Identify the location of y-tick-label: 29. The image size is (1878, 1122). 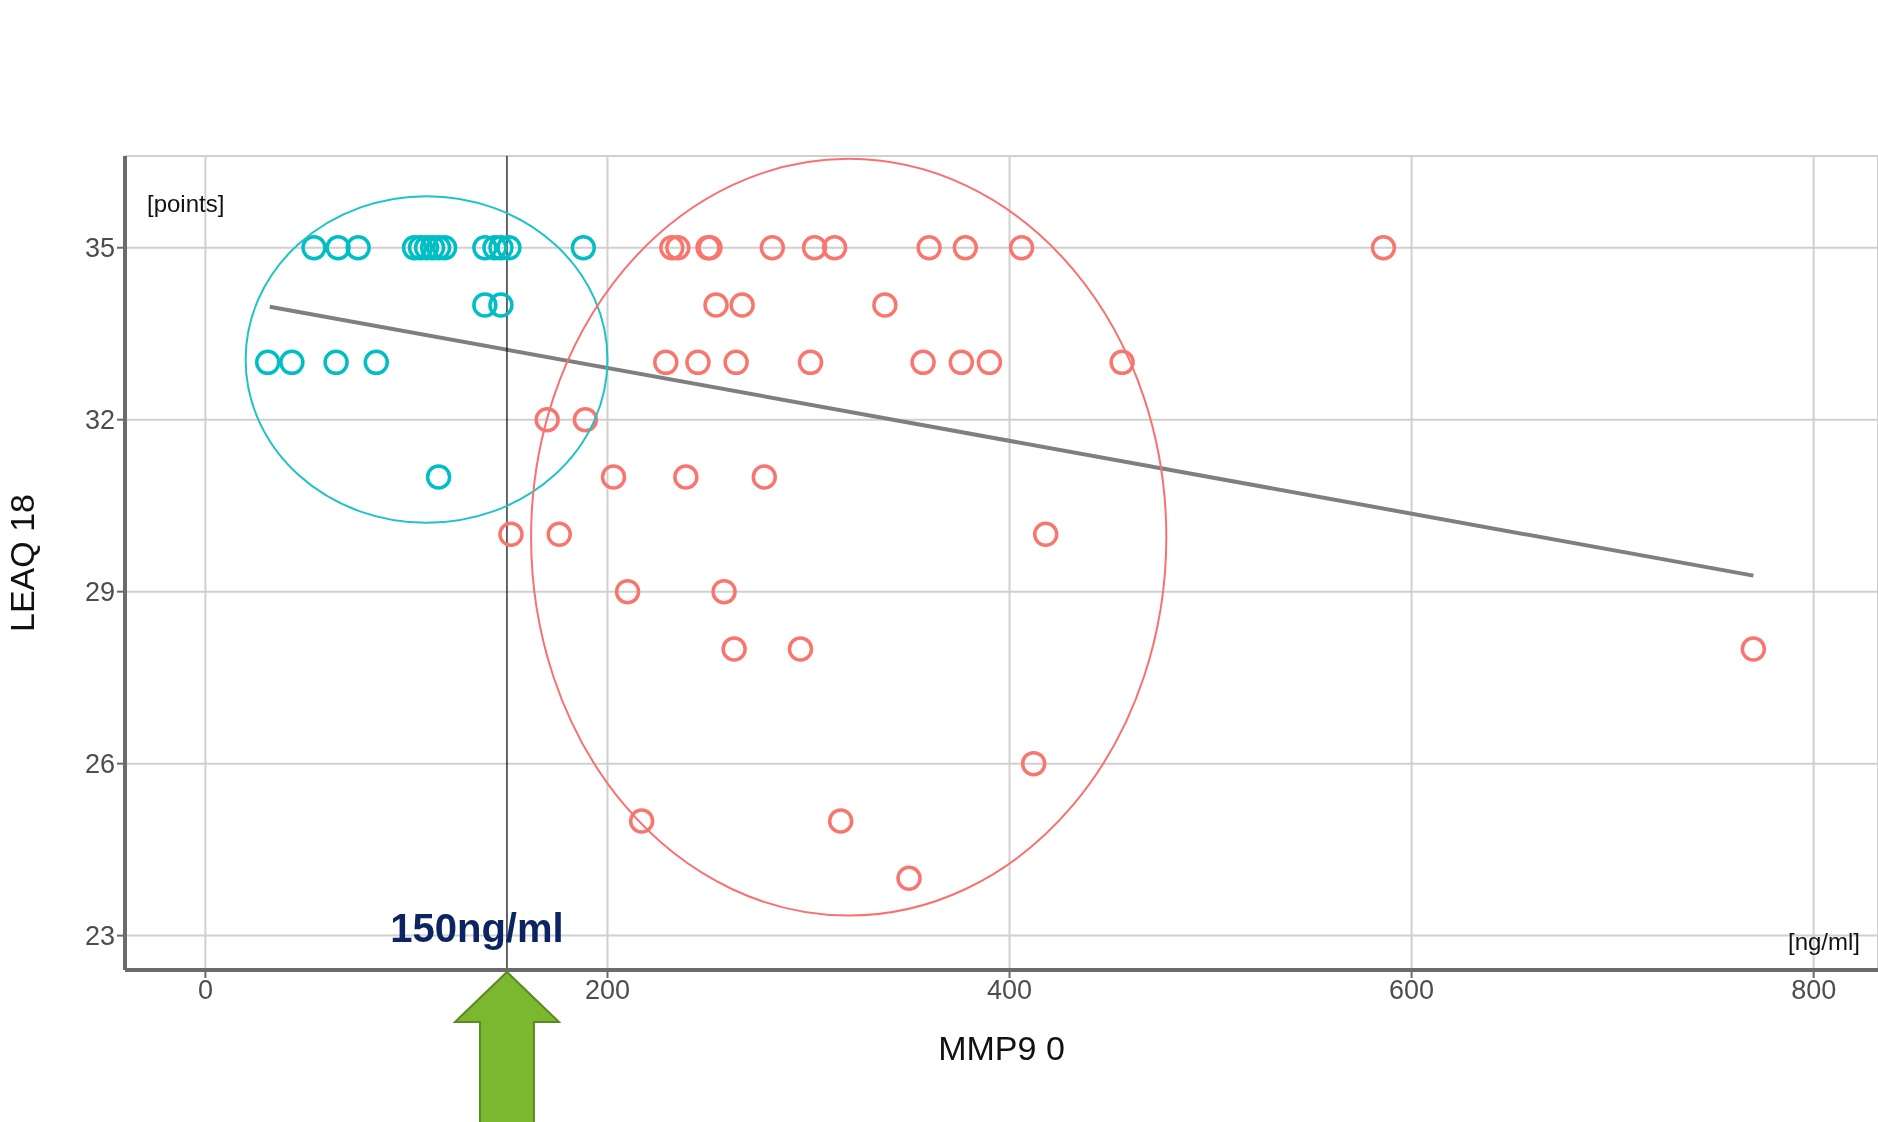
(99, 592).